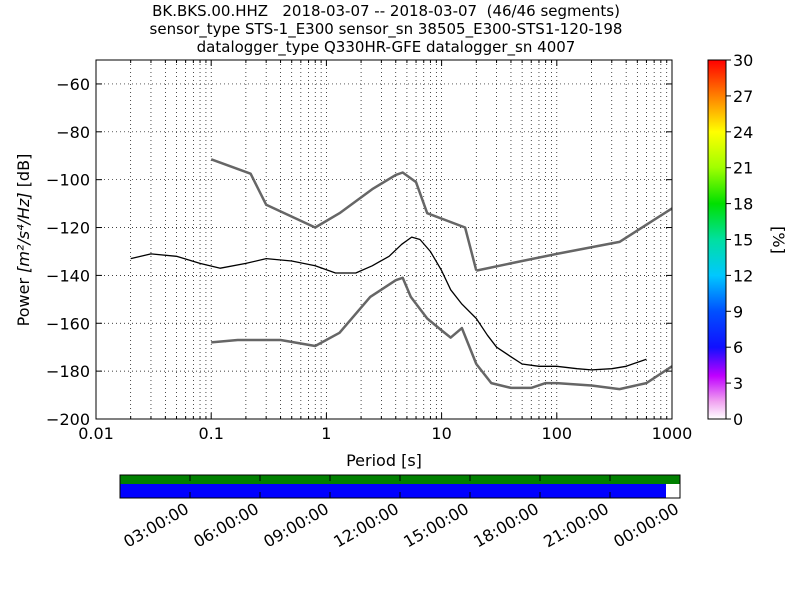  What do you see at coordinates (68, 419) in the screenshot?
I see `y-tick-label: −200` at bounding box center [68, 419].